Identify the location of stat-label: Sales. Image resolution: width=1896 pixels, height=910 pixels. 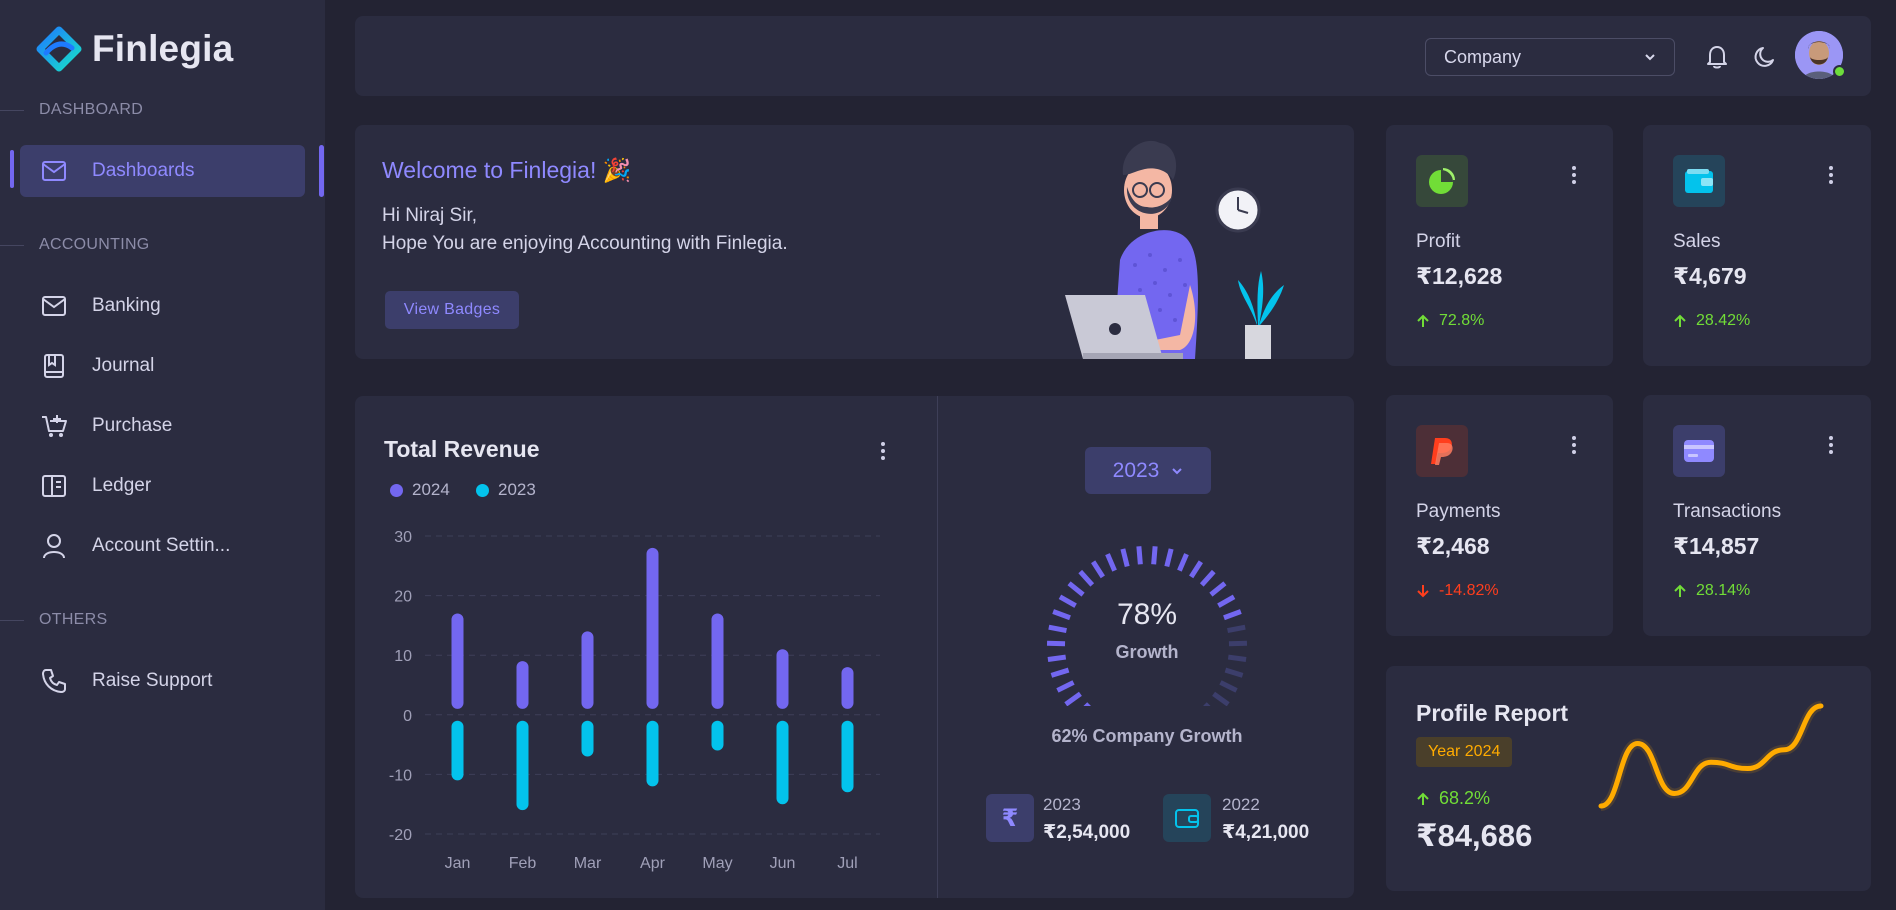
(1697, 241).